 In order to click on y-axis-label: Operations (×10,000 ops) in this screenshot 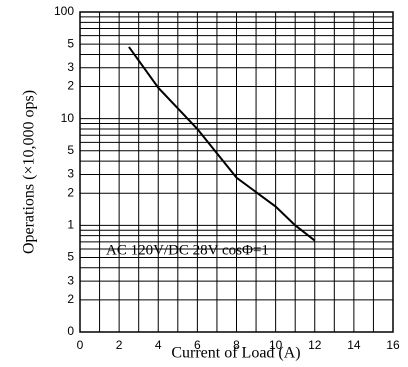, I will do `click(29, 172)`.